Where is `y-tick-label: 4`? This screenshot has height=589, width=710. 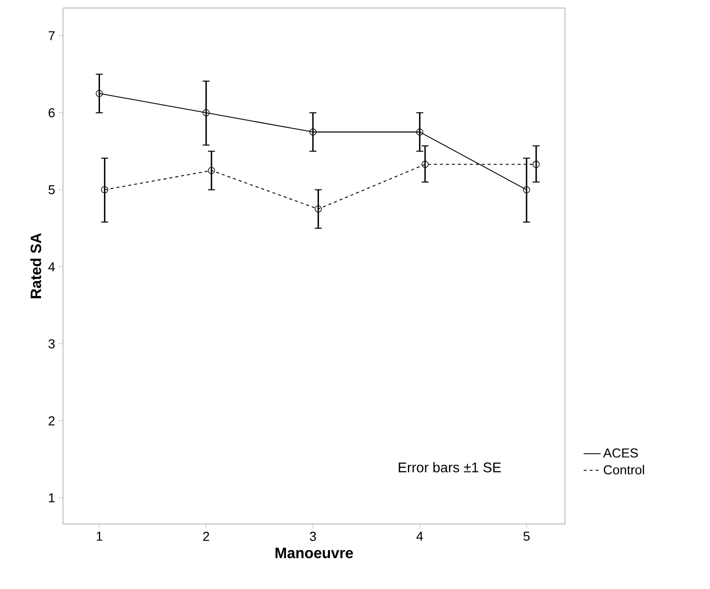
y-tick-label: 4 is located at coordinates (51, 267).